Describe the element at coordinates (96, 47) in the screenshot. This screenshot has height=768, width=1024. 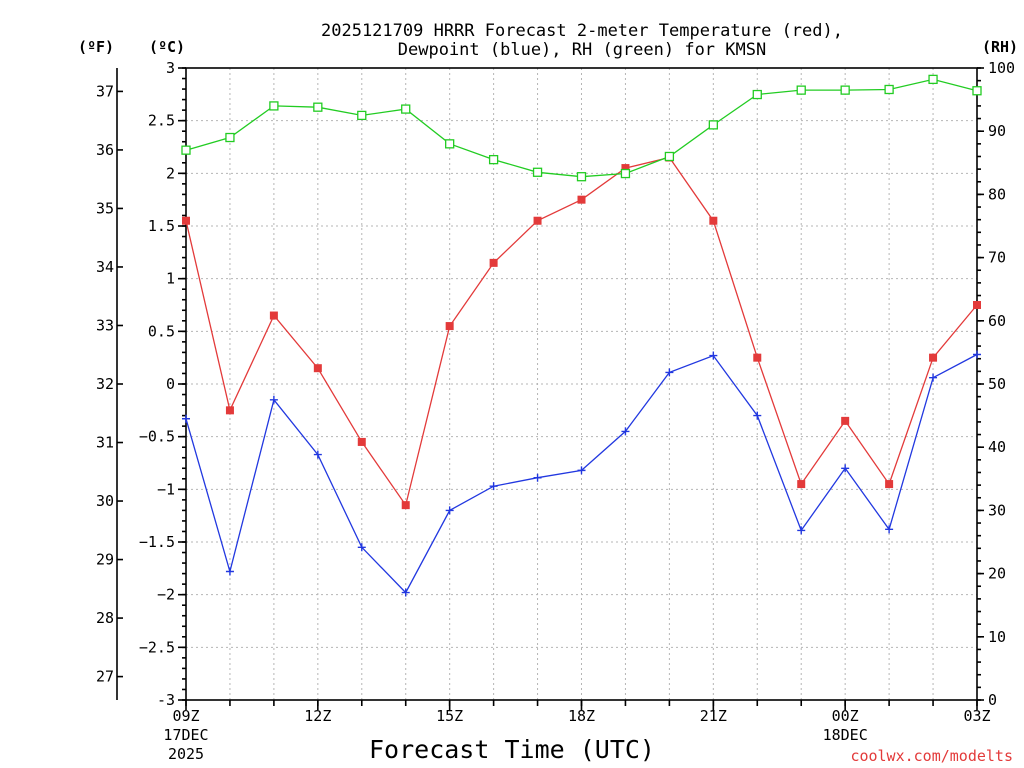
I see `fahrenheit-unit-label: (ºF)` at that location.